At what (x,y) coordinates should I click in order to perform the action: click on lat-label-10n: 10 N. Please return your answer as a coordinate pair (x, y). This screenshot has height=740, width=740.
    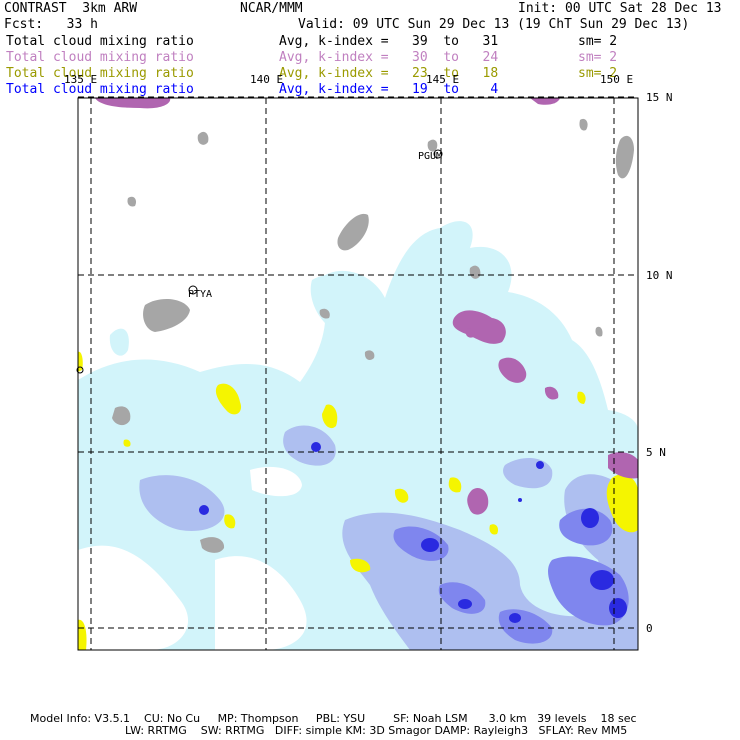
    Looking at the image, I should click on (659, 275).